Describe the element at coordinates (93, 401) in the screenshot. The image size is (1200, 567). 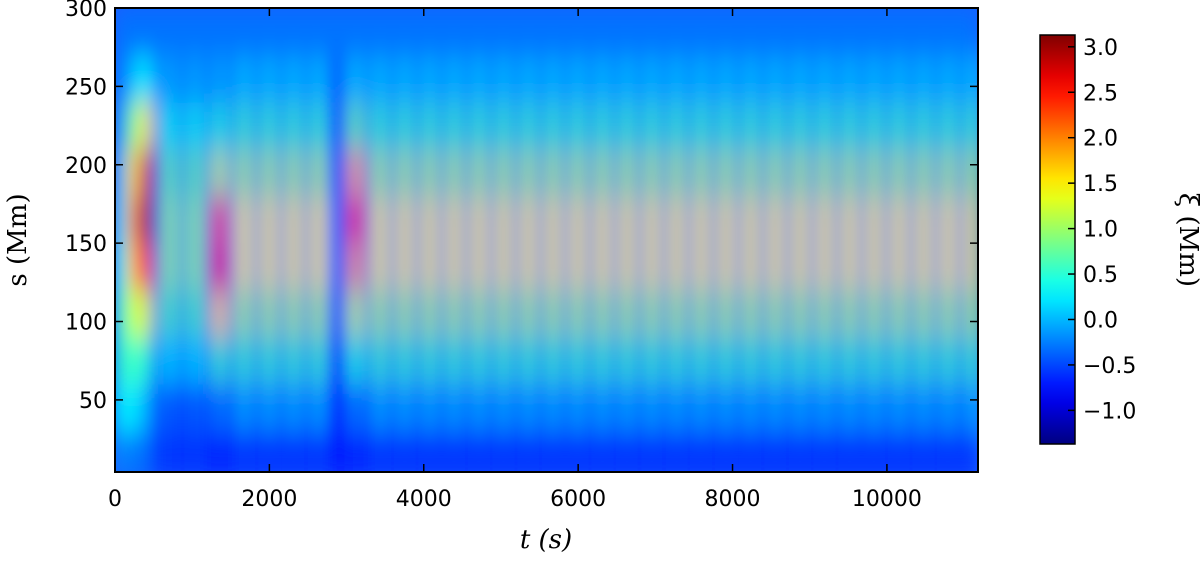
I see `y-tick-label: 50` at that location.